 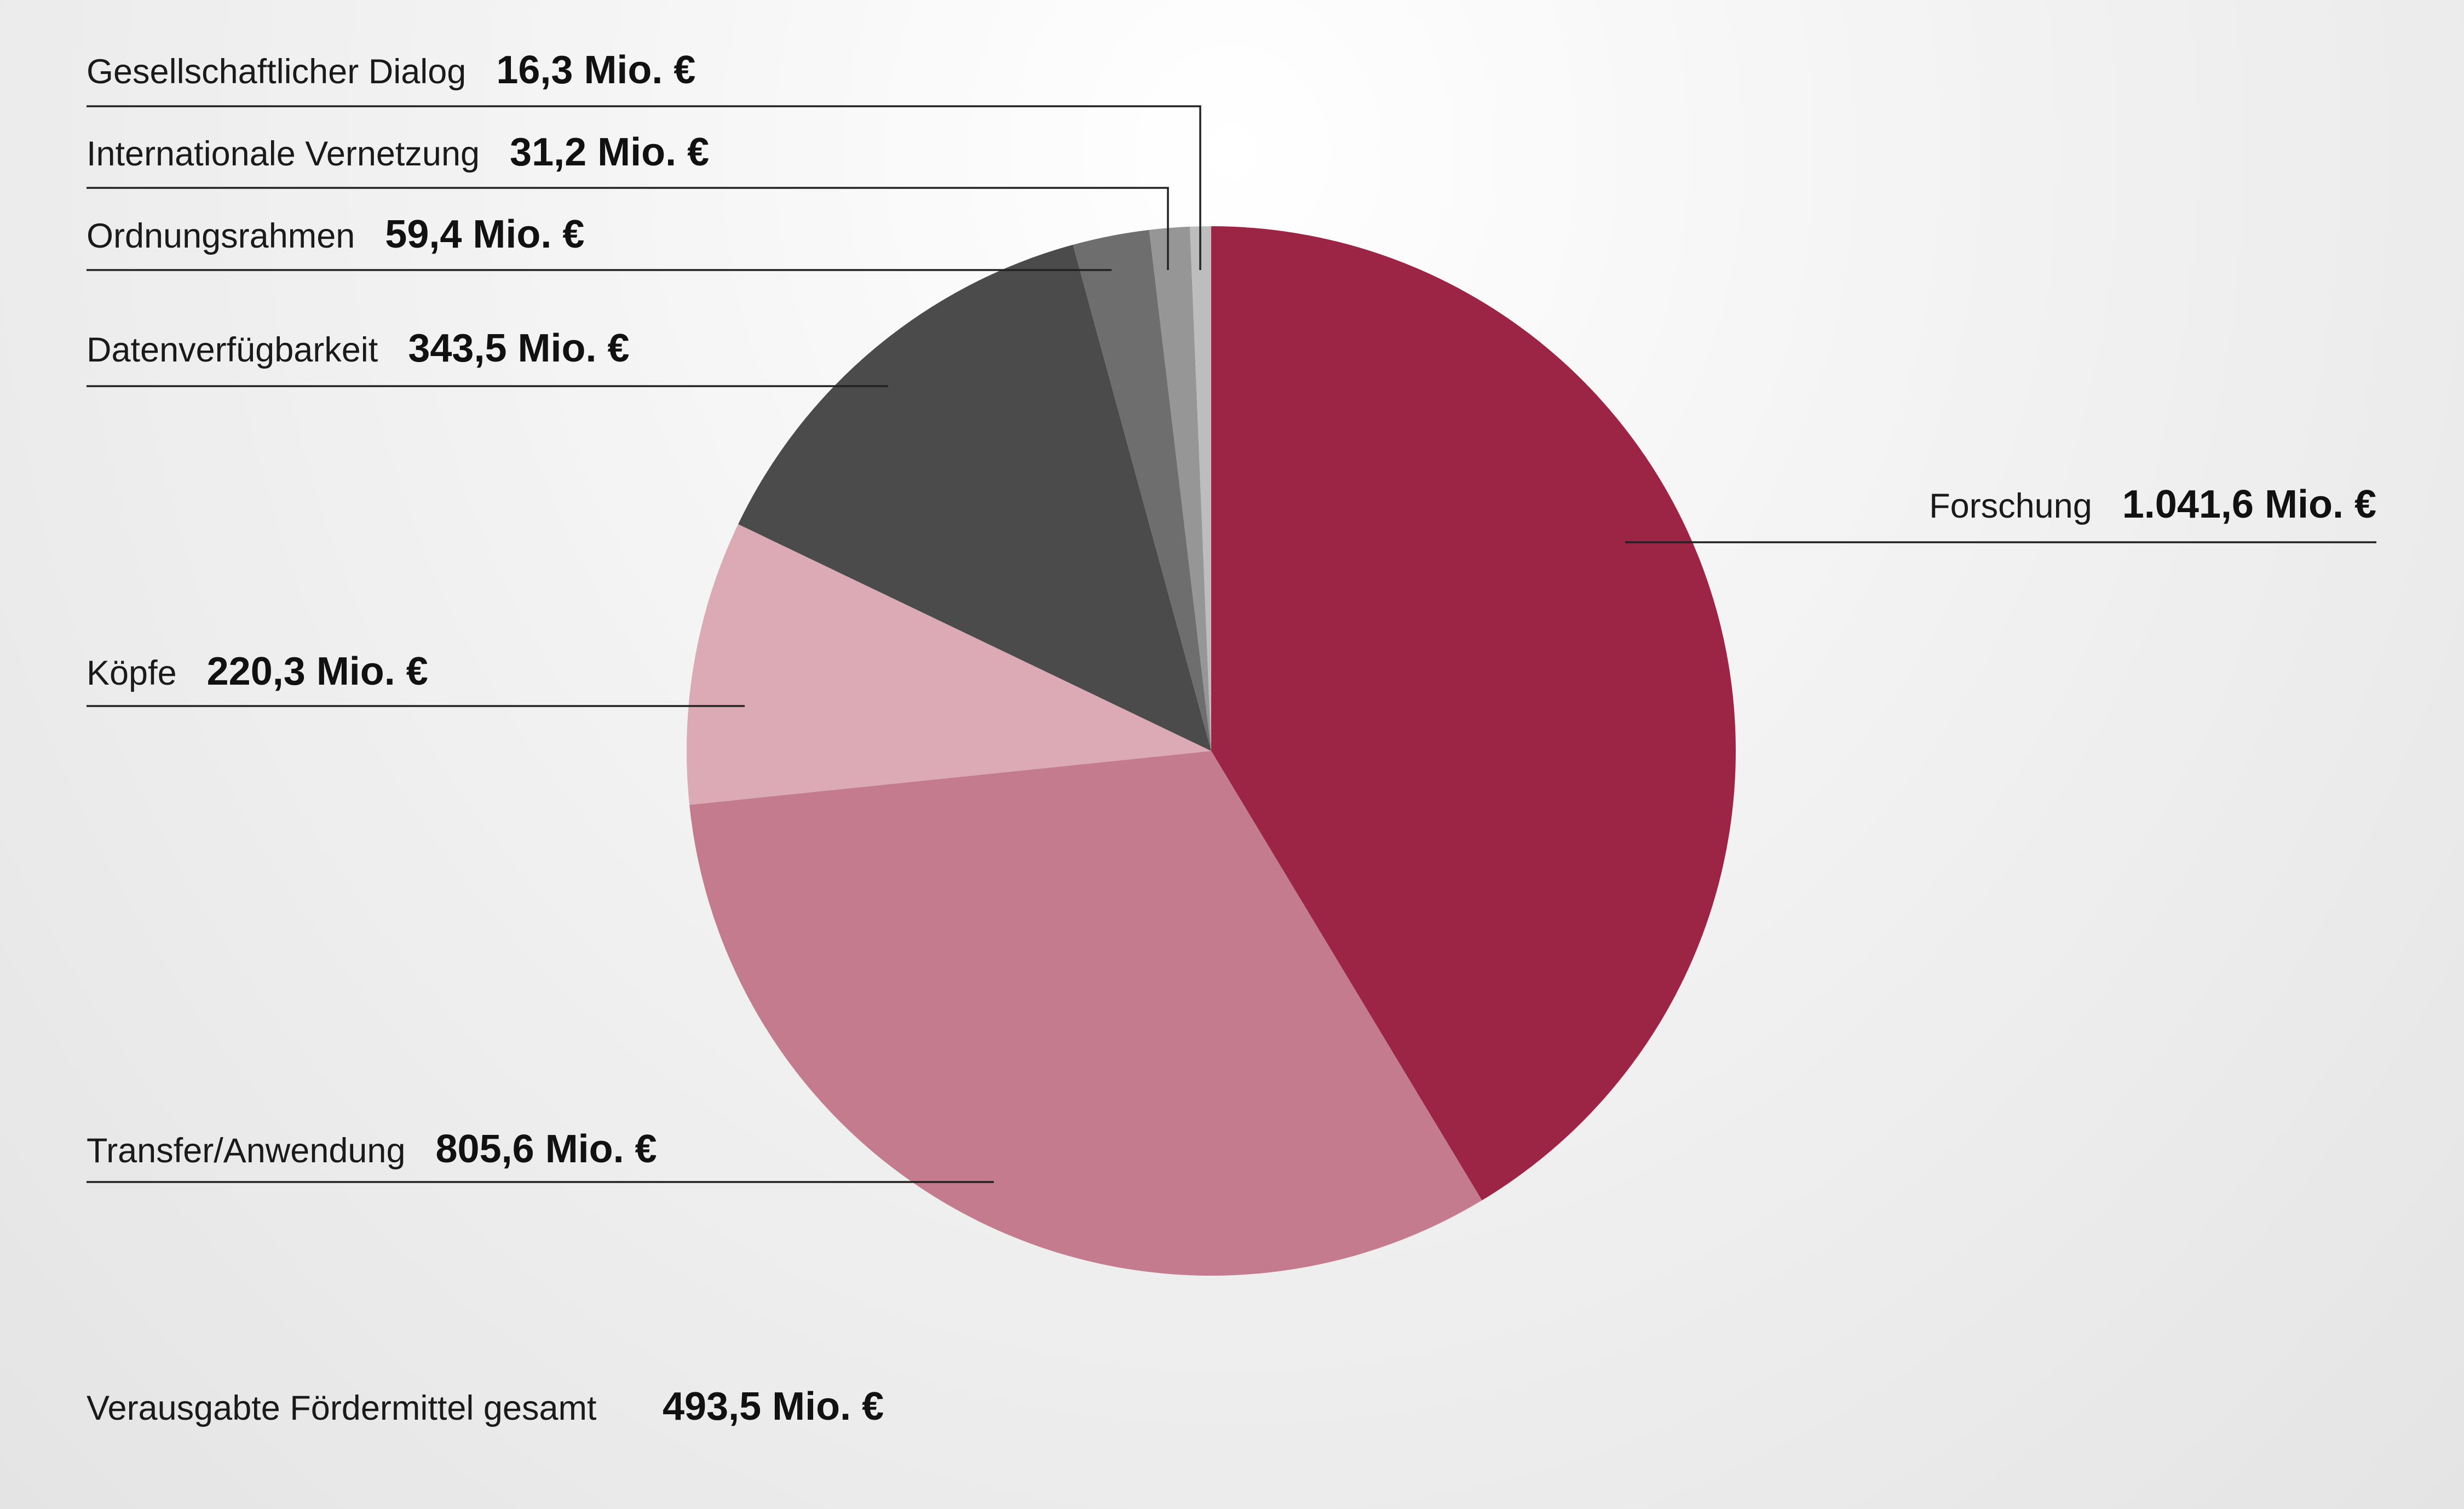 What do you see at coordinates (317, 671) in the screenshot?
I see `label-value-koepfe: 220,3 Mio. €` at bounding box center [317, 671].